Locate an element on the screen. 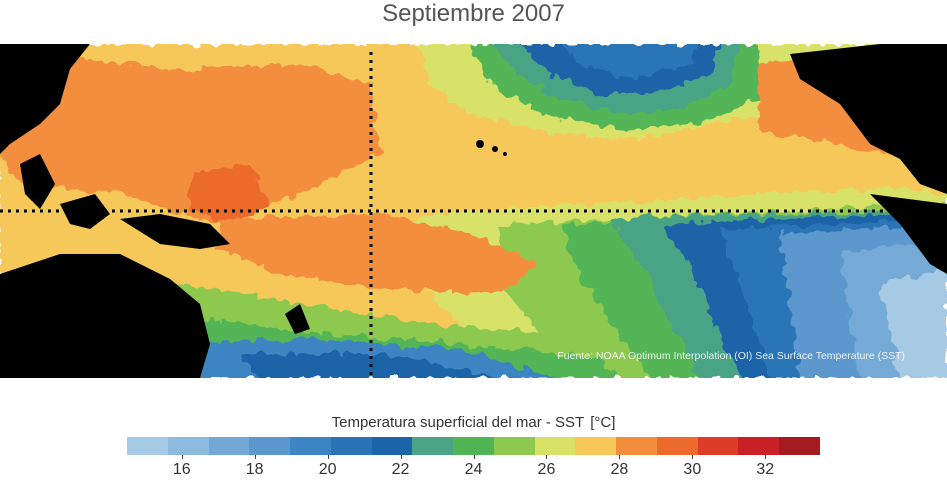 This screenshot has width=947, height=480. colorbar is located at coordinates (474, 446).